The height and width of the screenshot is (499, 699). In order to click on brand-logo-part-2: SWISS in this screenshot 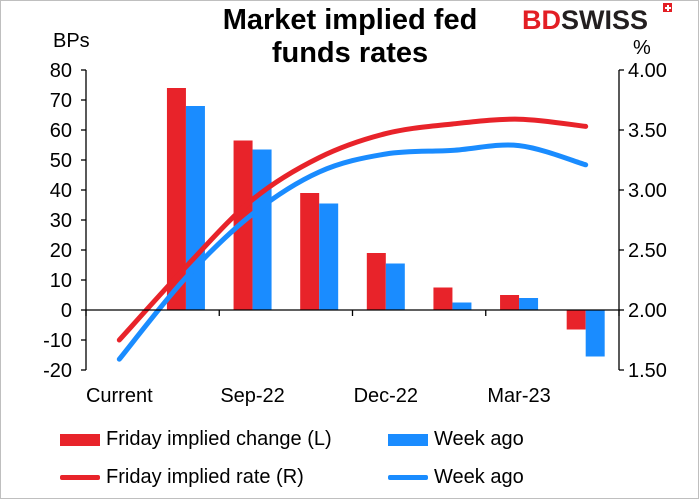, I will do `click(605, 20)`.